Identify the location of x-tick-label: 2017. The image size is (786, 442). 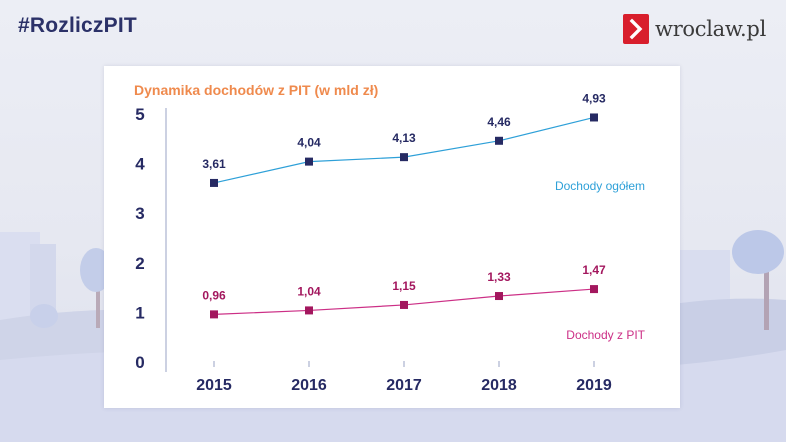
(404, 385).